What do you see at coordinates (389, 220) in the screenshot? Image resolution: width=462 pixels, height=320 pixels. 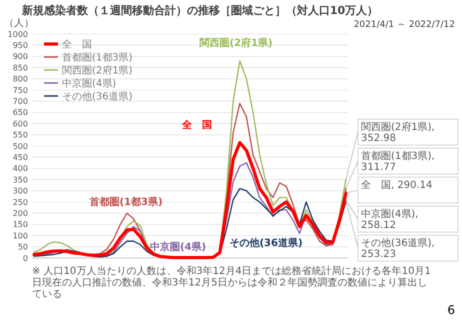 I see `data-label: 中京圏(4県), 258.12` at bounding box center [389, 220].